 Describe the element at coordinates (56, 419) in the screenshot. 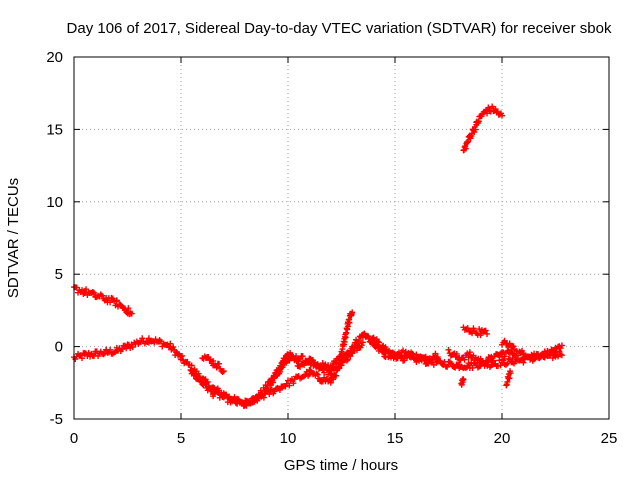

I see `y-tick-label: -5` at that location.